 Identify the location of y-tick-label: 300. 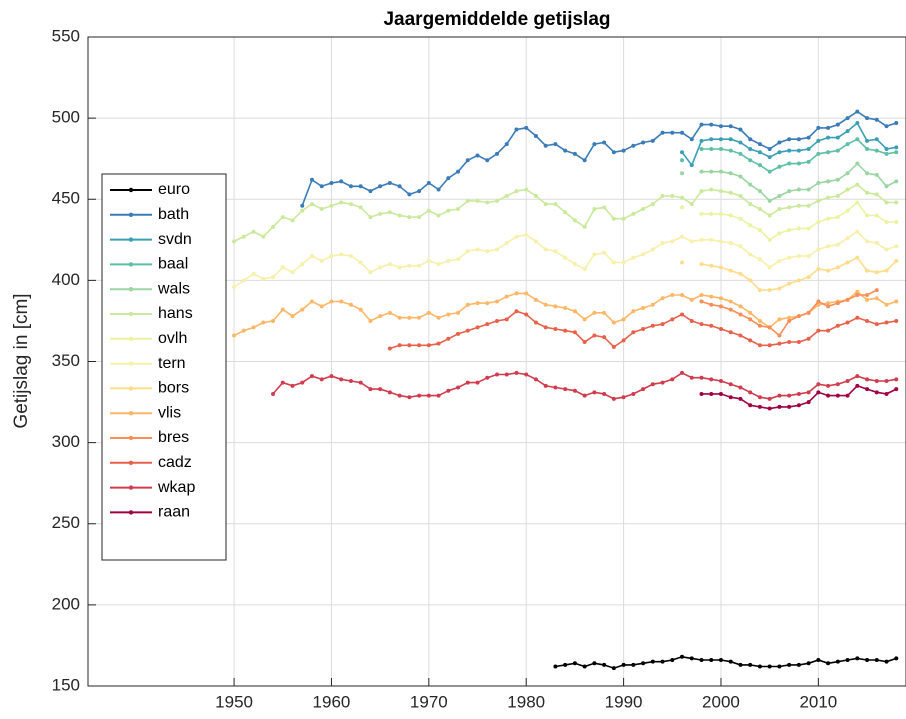
(66, 441).